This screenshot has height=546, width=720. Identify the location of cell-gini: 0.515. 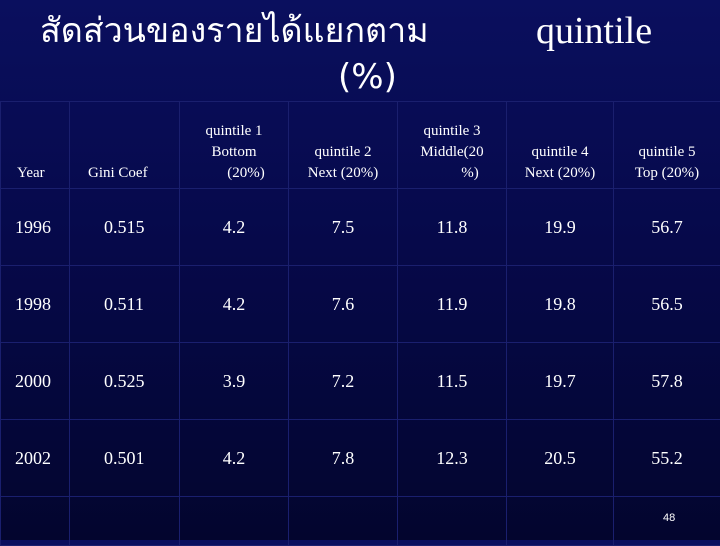
(125, 227).